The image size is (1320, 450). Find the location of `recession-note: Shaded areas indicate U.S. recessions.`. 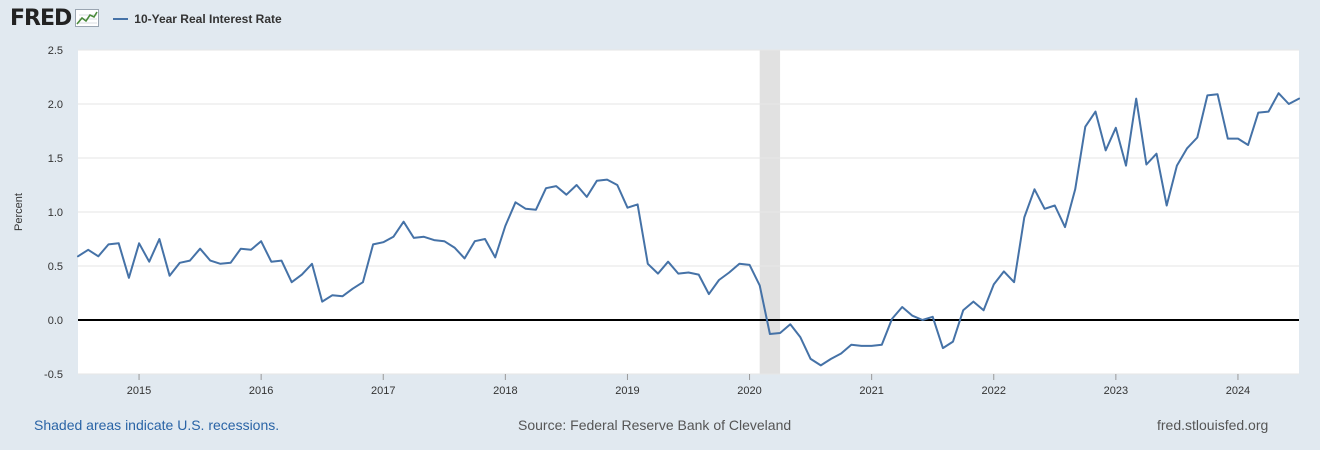

recession-note: Shaded areas indicate U.S. recessions. is located at coordinates (157, 425).